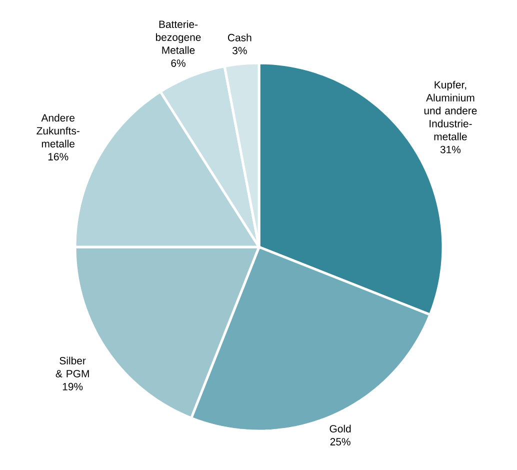  I want to click on slice-label: Silber & PGM, so click(72, 367).